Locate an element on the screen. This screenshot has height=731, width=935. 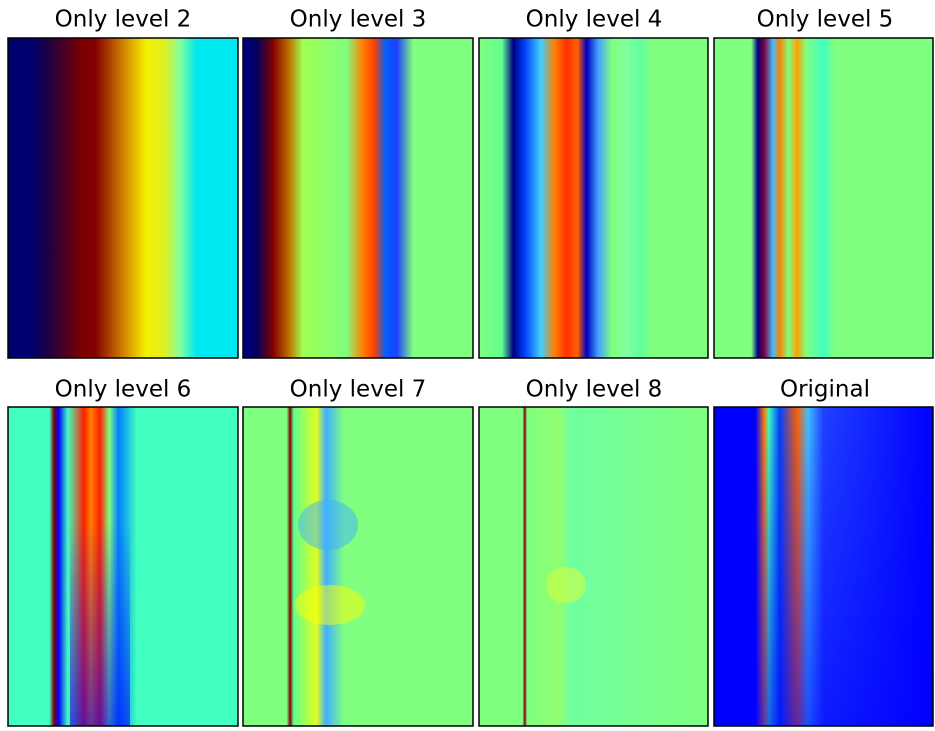
panel-title: Only level 6 is located at coordinates (123, 390).